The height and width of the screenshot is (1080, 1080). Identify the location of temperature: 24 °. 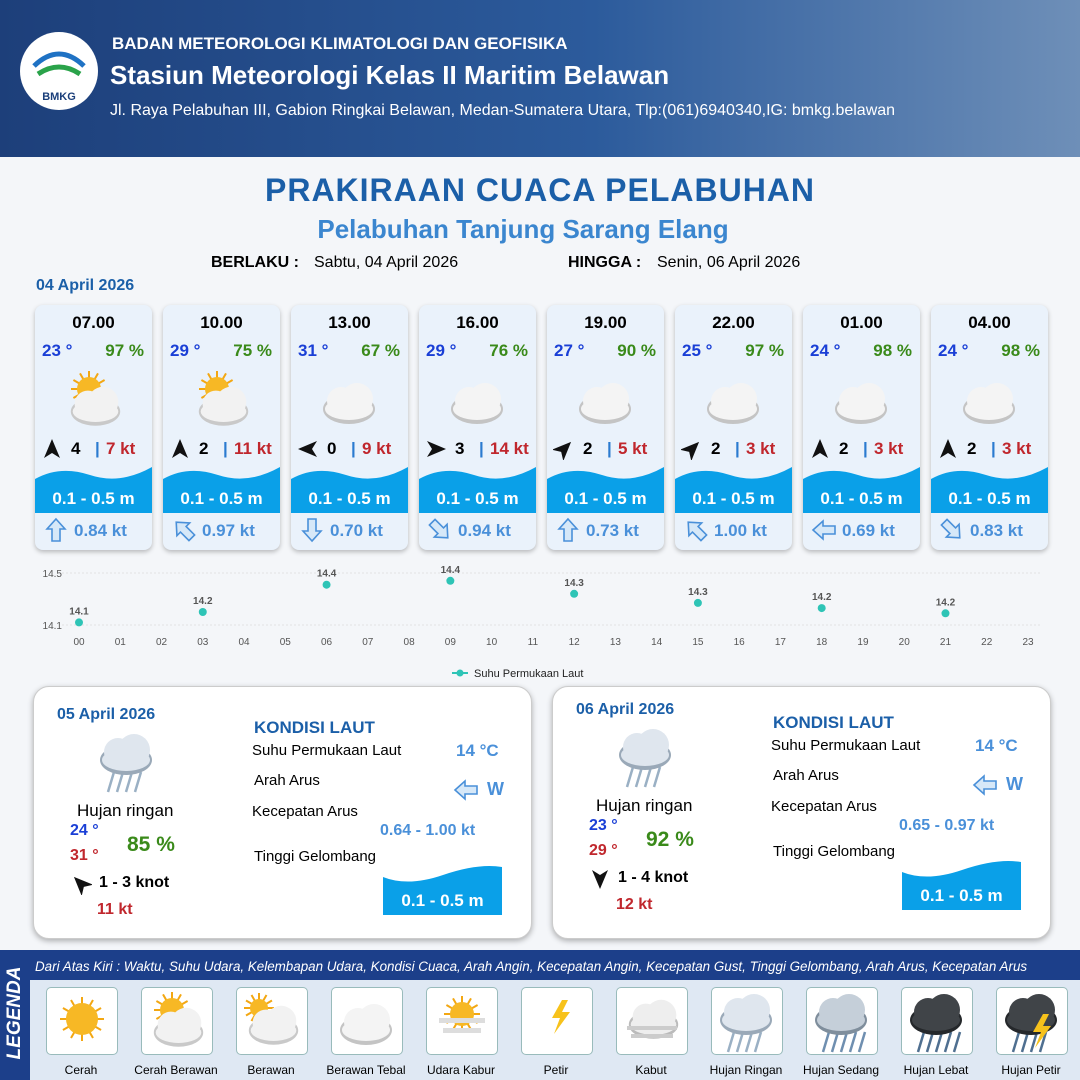
(825, 350).